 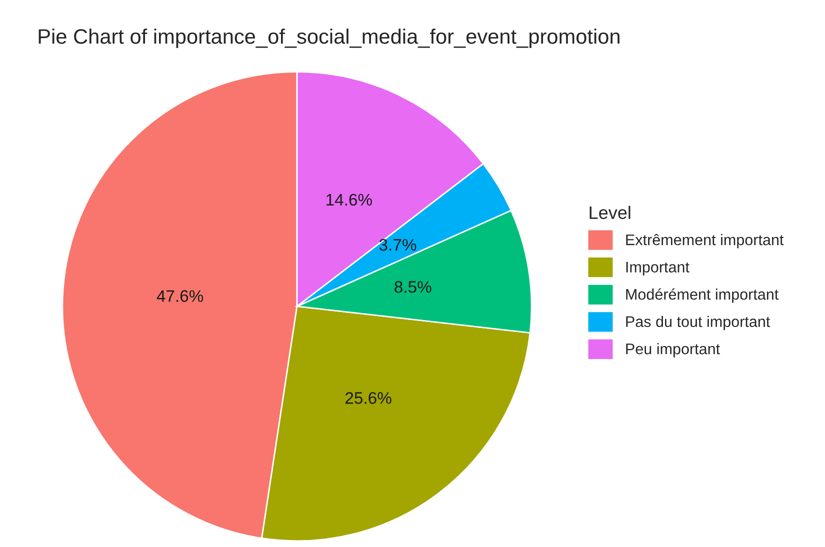 What do you see at coordinates (329, 38) in the screenshot?
I see `chart-title: Pie Chart of importance_of_social_media_for_event_promotion` at bounding box center [329, 38].